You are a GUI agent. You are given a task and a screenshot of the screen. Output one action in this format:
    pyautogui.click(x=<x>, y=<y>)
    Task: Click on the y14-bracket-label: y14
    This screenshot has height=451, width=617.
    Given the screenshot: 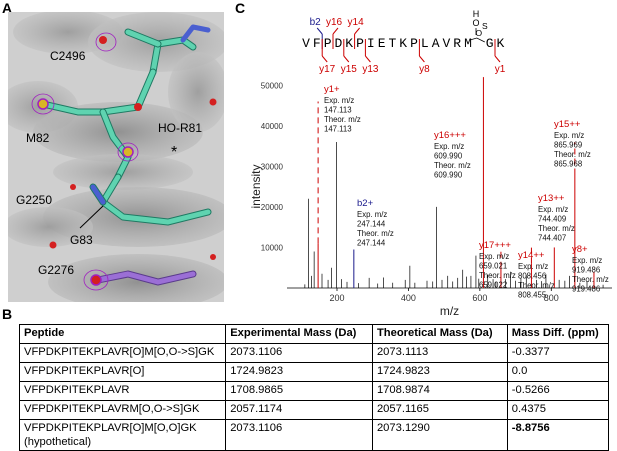 What is the action you would take?
    pyautogui.click(x=356, y=22)
    